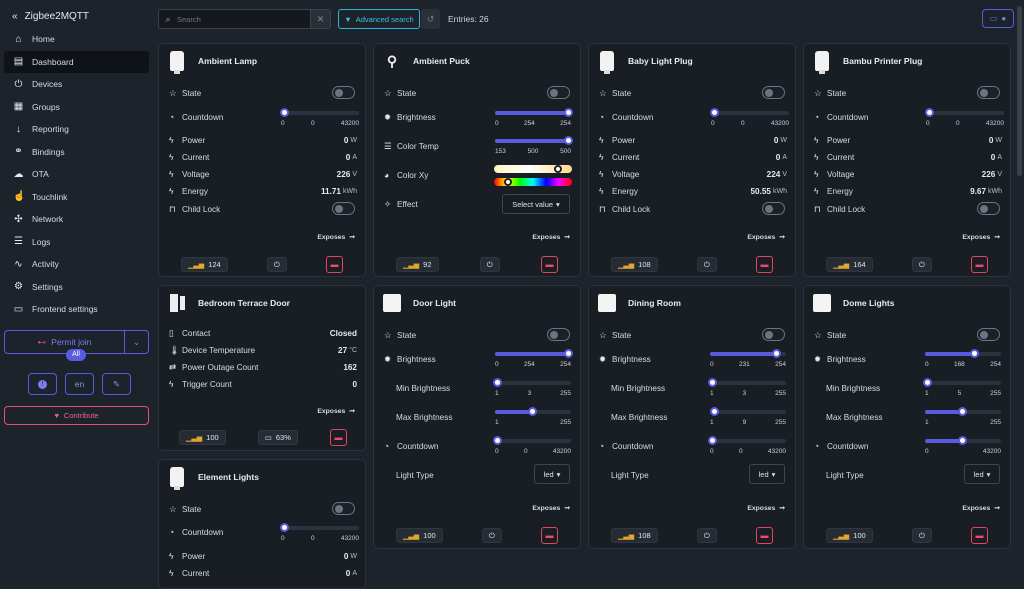  What do you see at coordinates (277, 437) in the screenshot?
I see `battery-badge: ▭ 63%` at bounding box center [277, 437].